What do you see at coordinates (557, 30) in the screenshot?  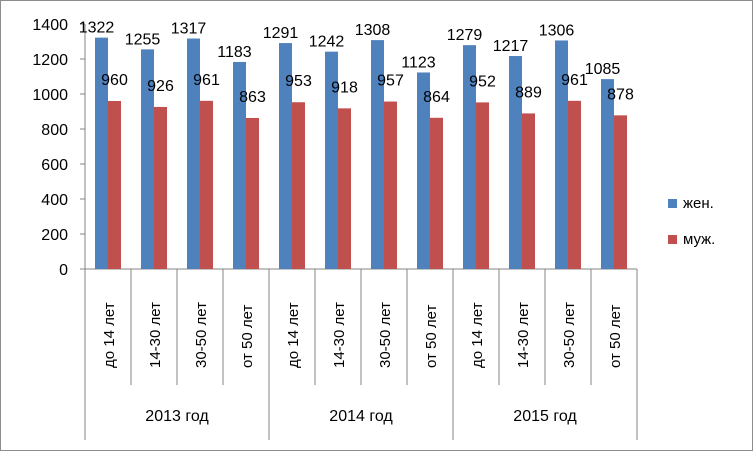 I see `data-label-female: 1306` at bounding box center [557, 30].